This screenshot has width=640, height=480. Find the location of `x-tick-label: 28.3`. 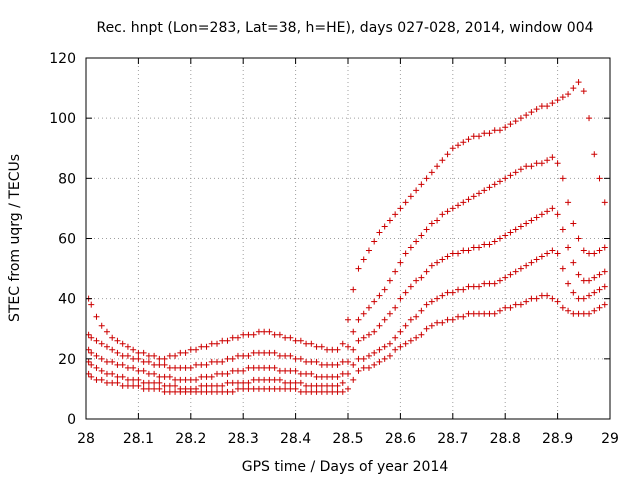

x-tick-label: 28.3 is located at coordinates (243, 439).